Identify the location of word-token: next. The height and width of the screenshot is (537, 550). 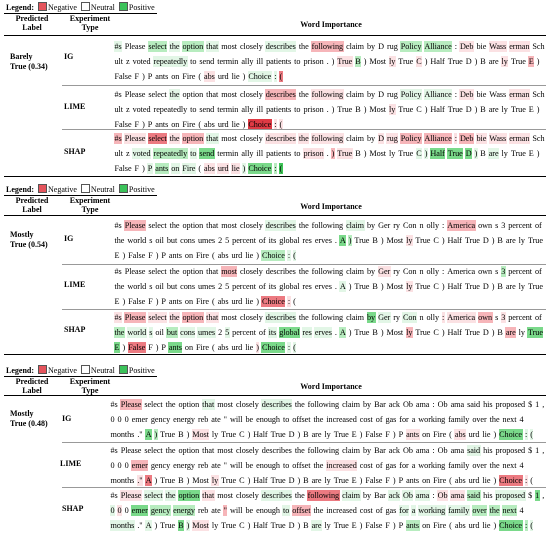
(509, 419).